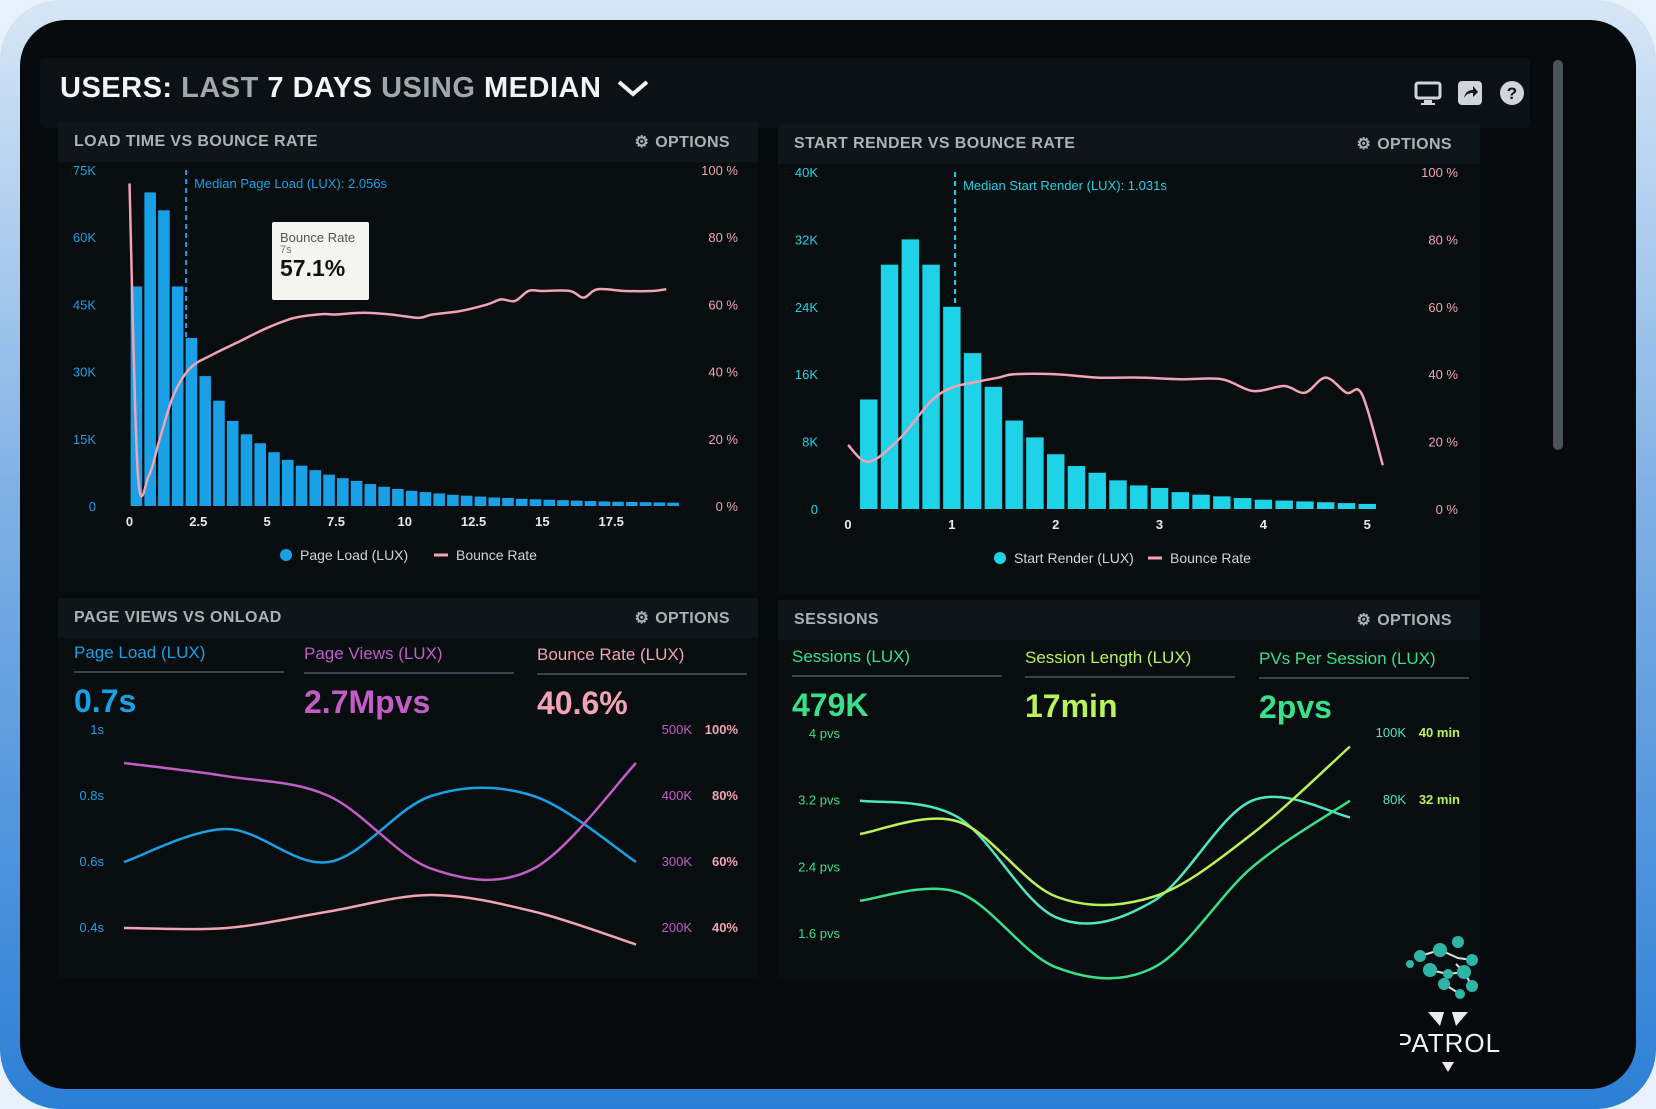 The height and width of the screenshot is (1109, 1656). Describe the element at coordinates (642, 660) in the screenshot. I see `metric-label: Bounce Rate (LUX)` at that location.